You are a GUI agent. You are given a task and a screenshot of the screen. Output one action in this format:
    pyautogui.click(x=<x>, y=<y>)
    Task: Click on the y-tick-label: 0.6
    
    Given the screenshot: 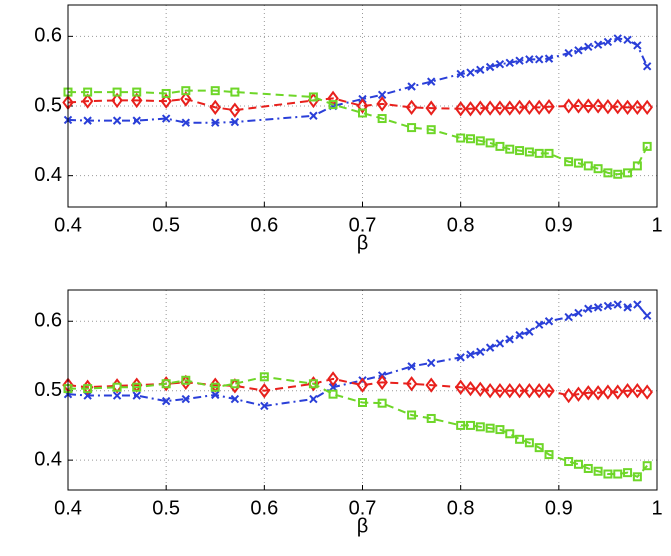 What is the action you would take?
    pyautogui.click(x=48, y=321)
    